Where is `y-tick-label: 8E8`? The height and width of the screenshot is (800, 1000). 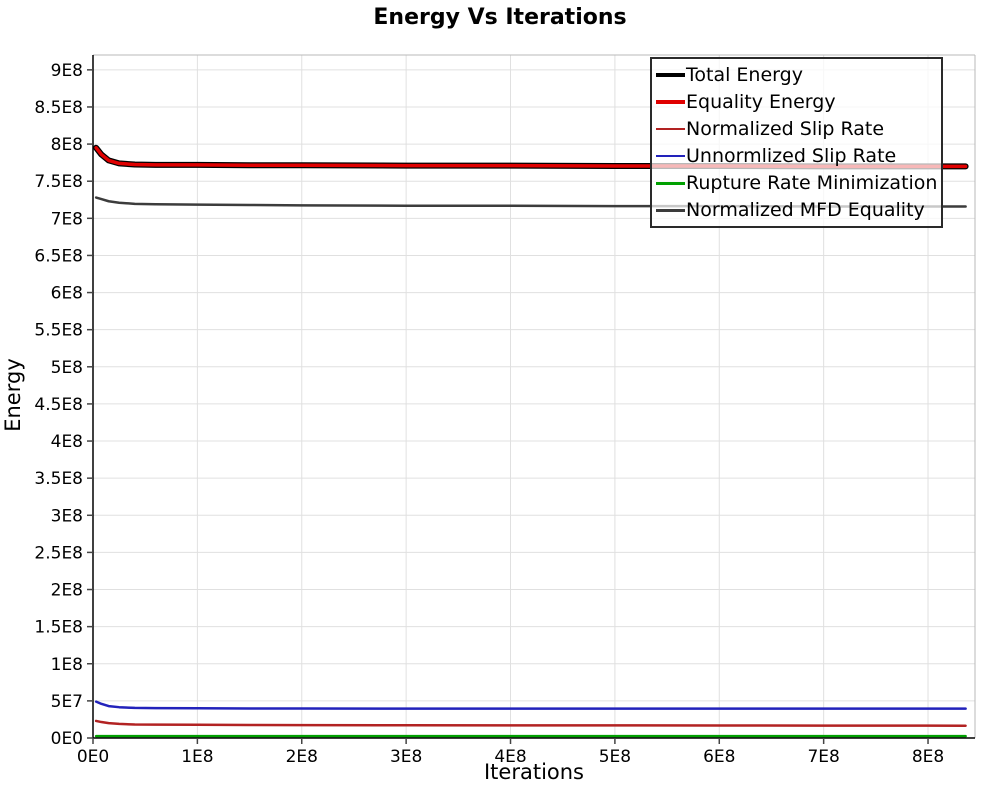
y-tick-label: 8E8 is located at coordinates (67, 145).